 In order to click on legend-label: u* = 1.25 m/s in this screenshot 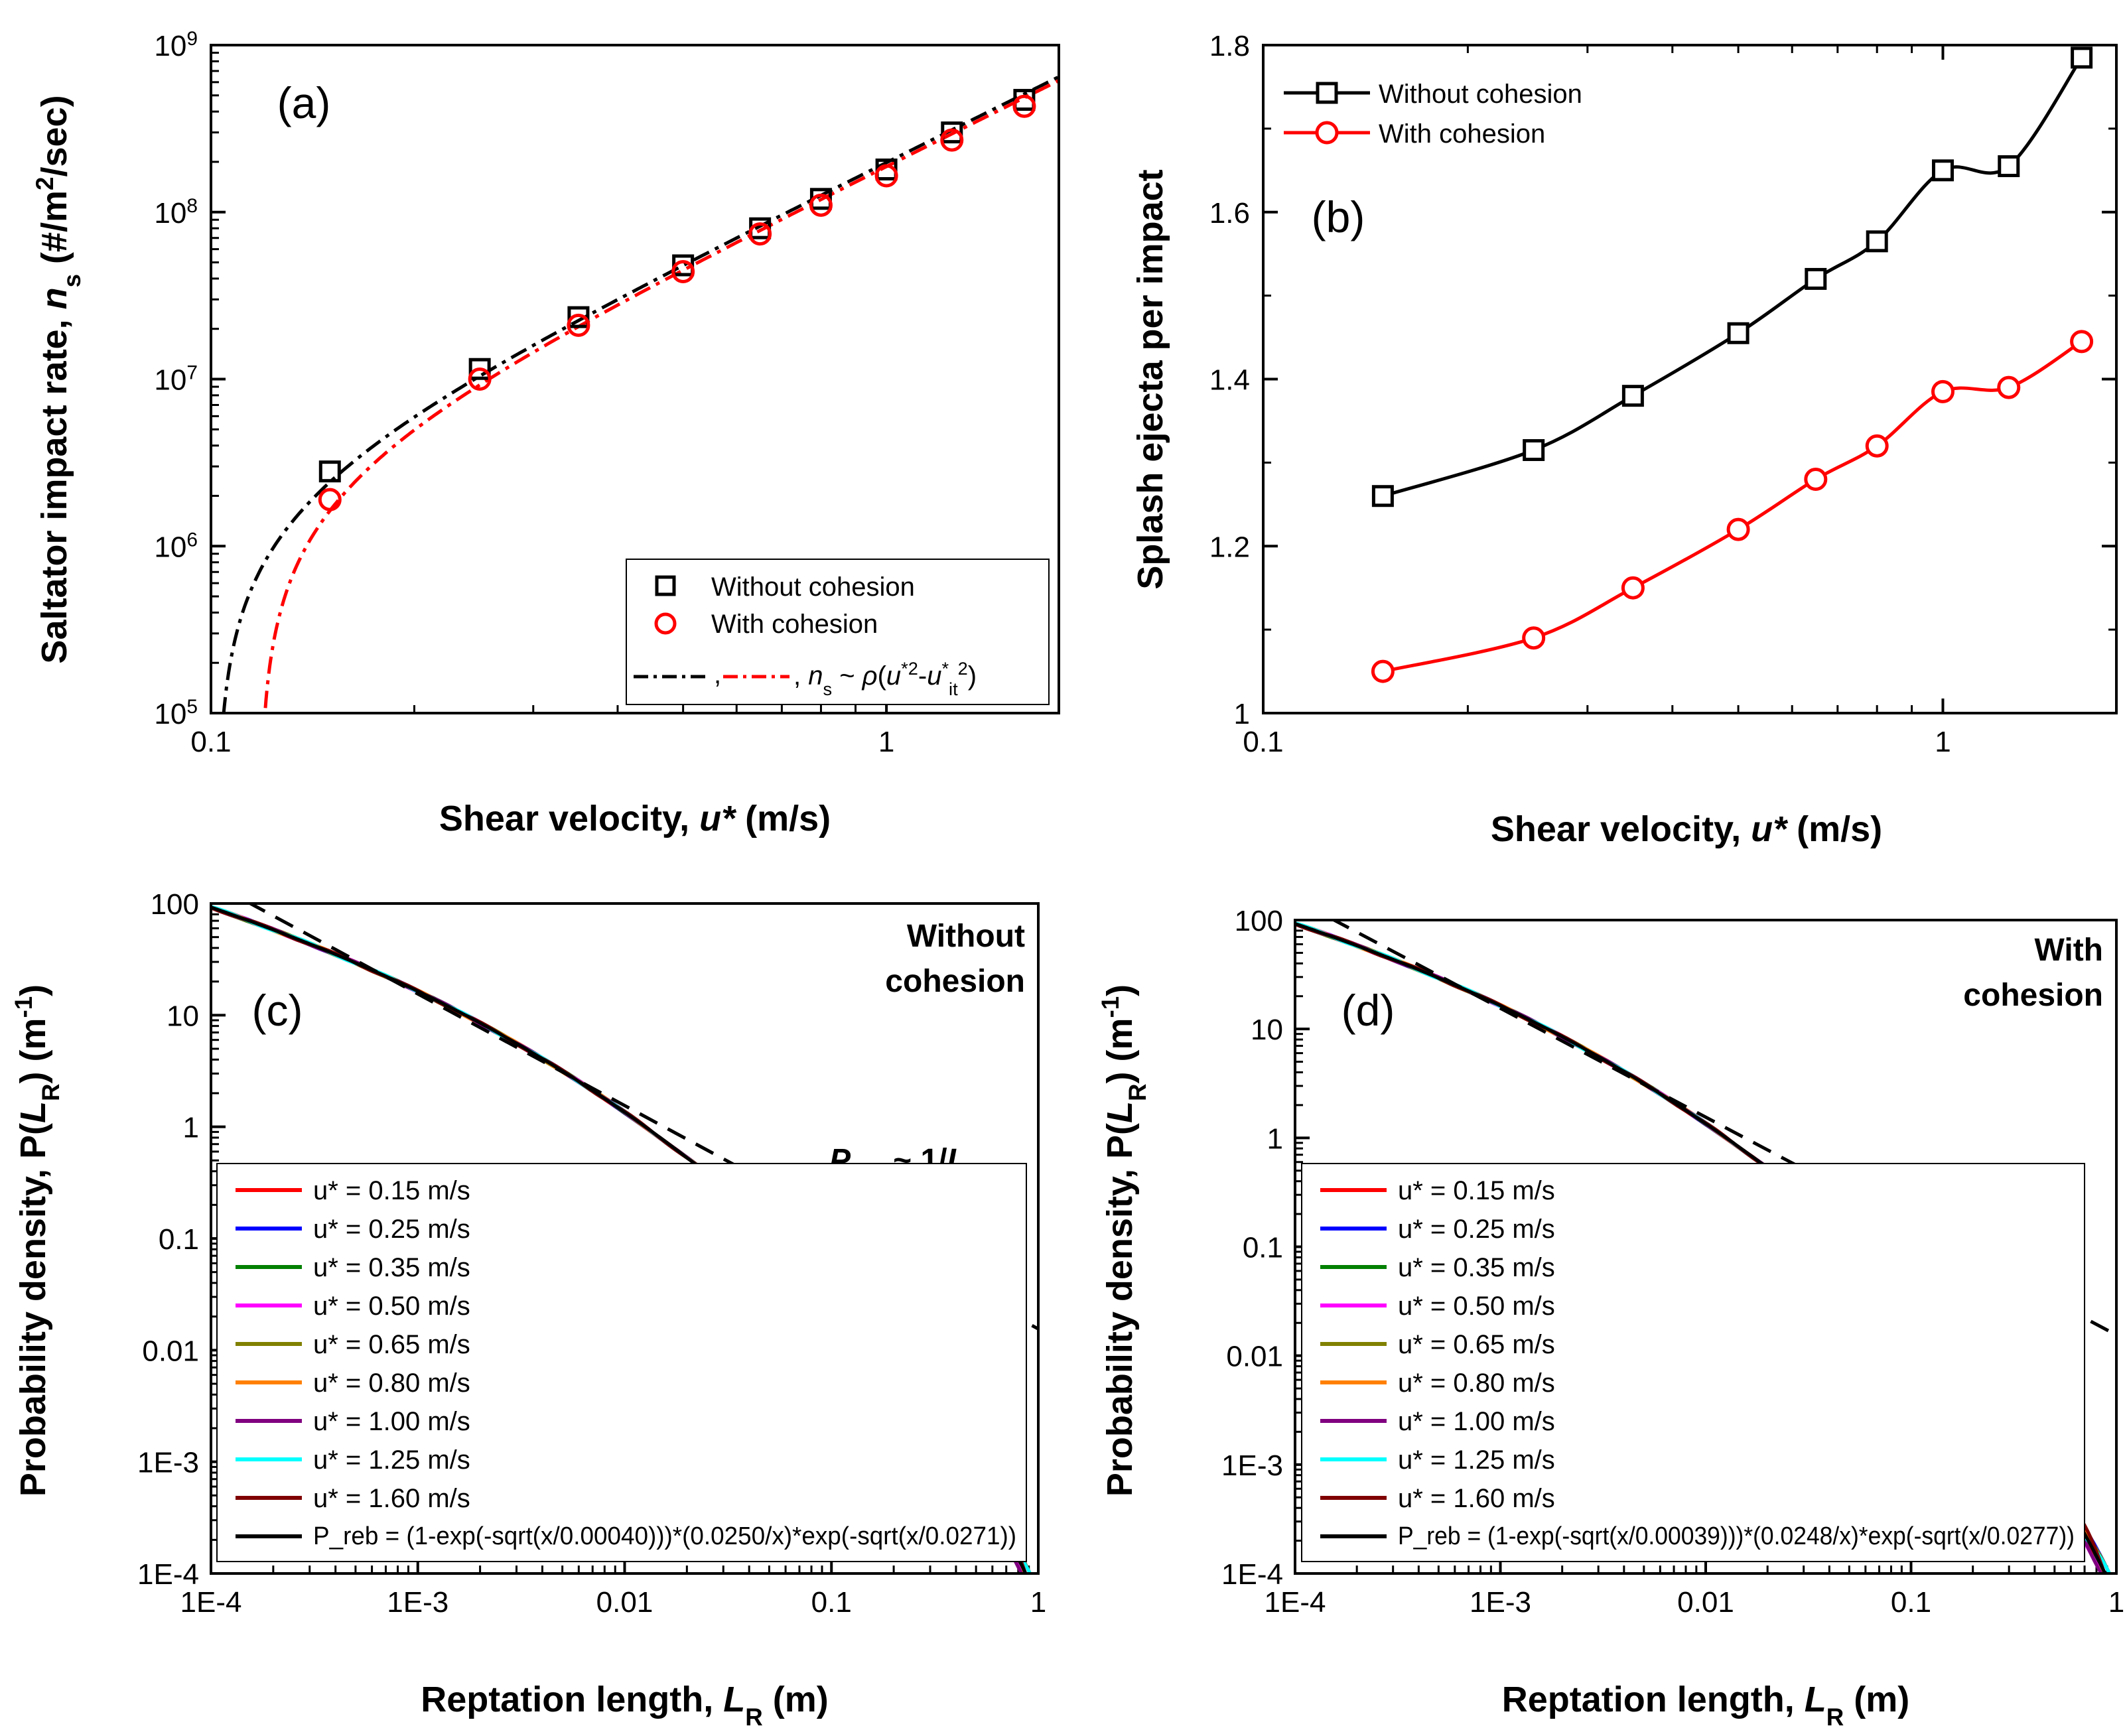, I will do `click(391, 1460)`.